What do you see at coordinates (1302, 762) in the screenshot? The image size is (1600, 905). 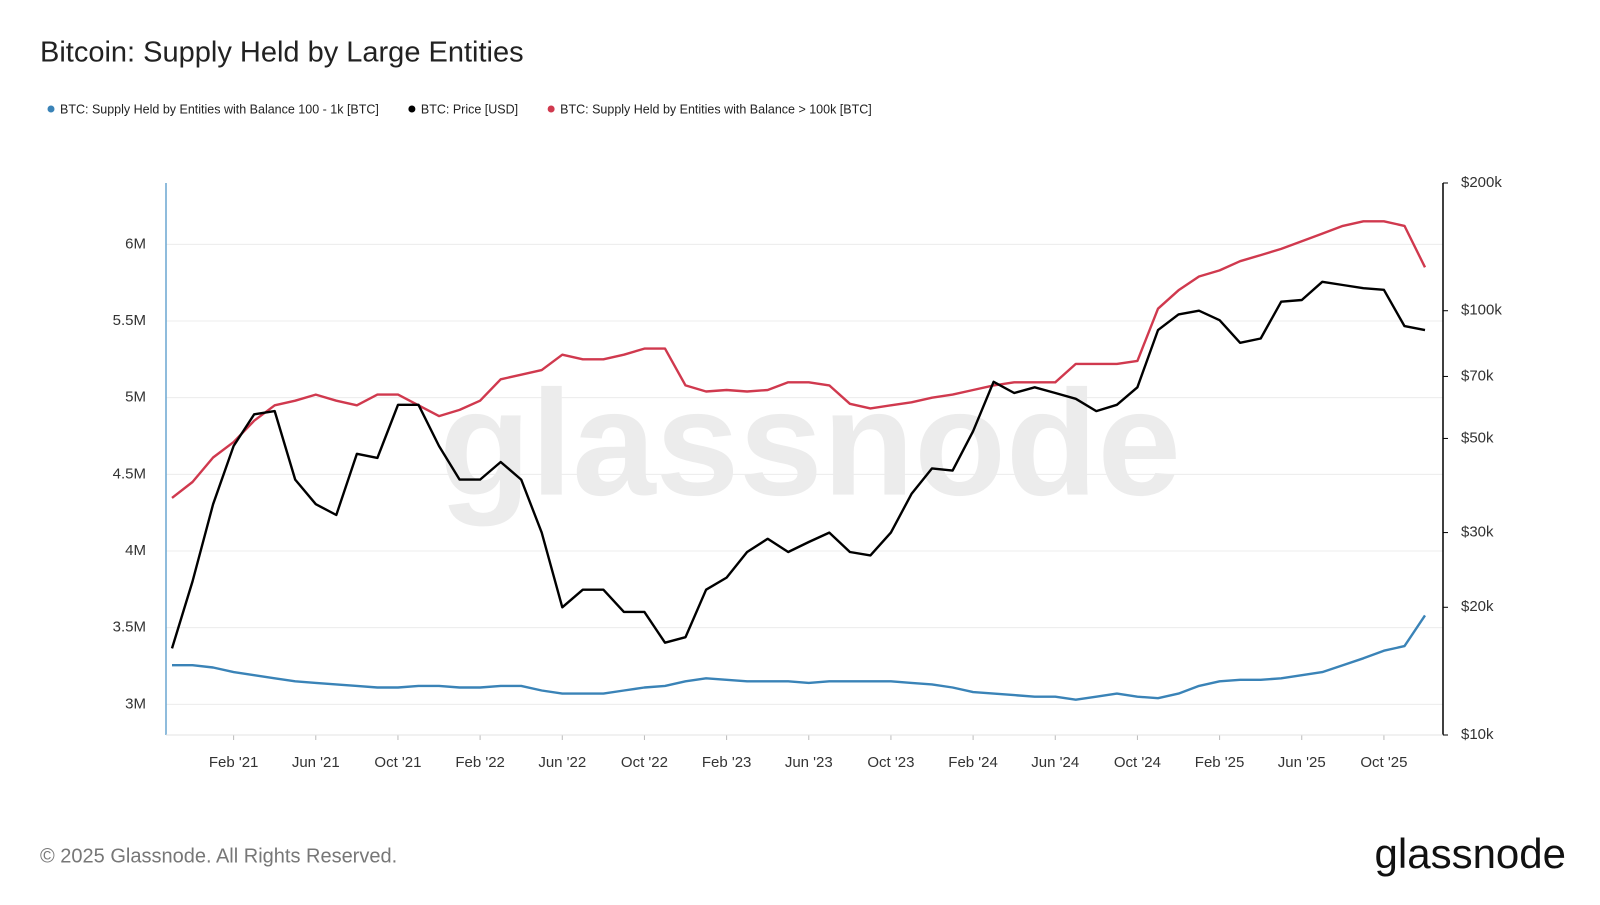 I see `x-tick-label: Jun '25` at bounding box center [1302, 762].